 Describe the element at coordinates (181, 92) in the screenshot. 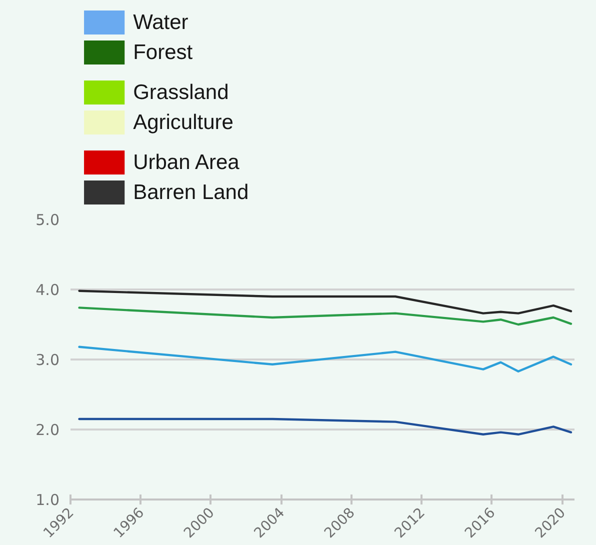

I see `category-label: Grassland` at that location.